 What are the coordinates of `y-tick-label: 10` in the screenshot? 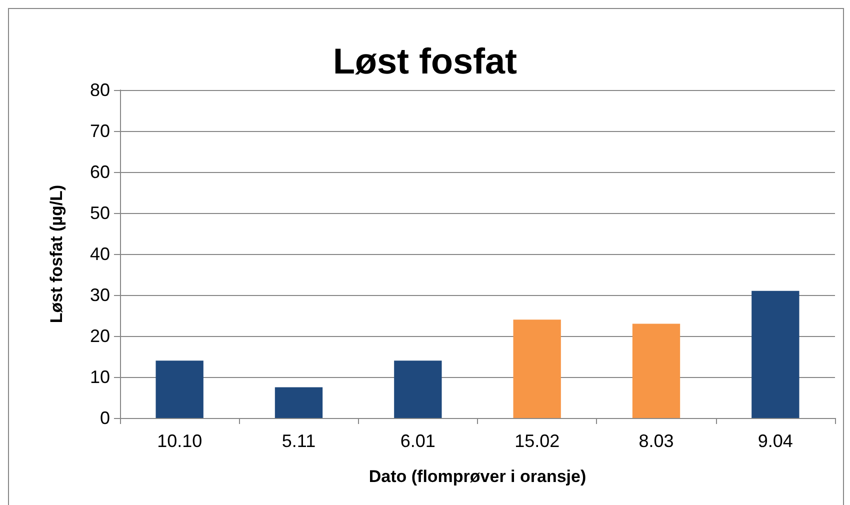 It's located at (100, 377).